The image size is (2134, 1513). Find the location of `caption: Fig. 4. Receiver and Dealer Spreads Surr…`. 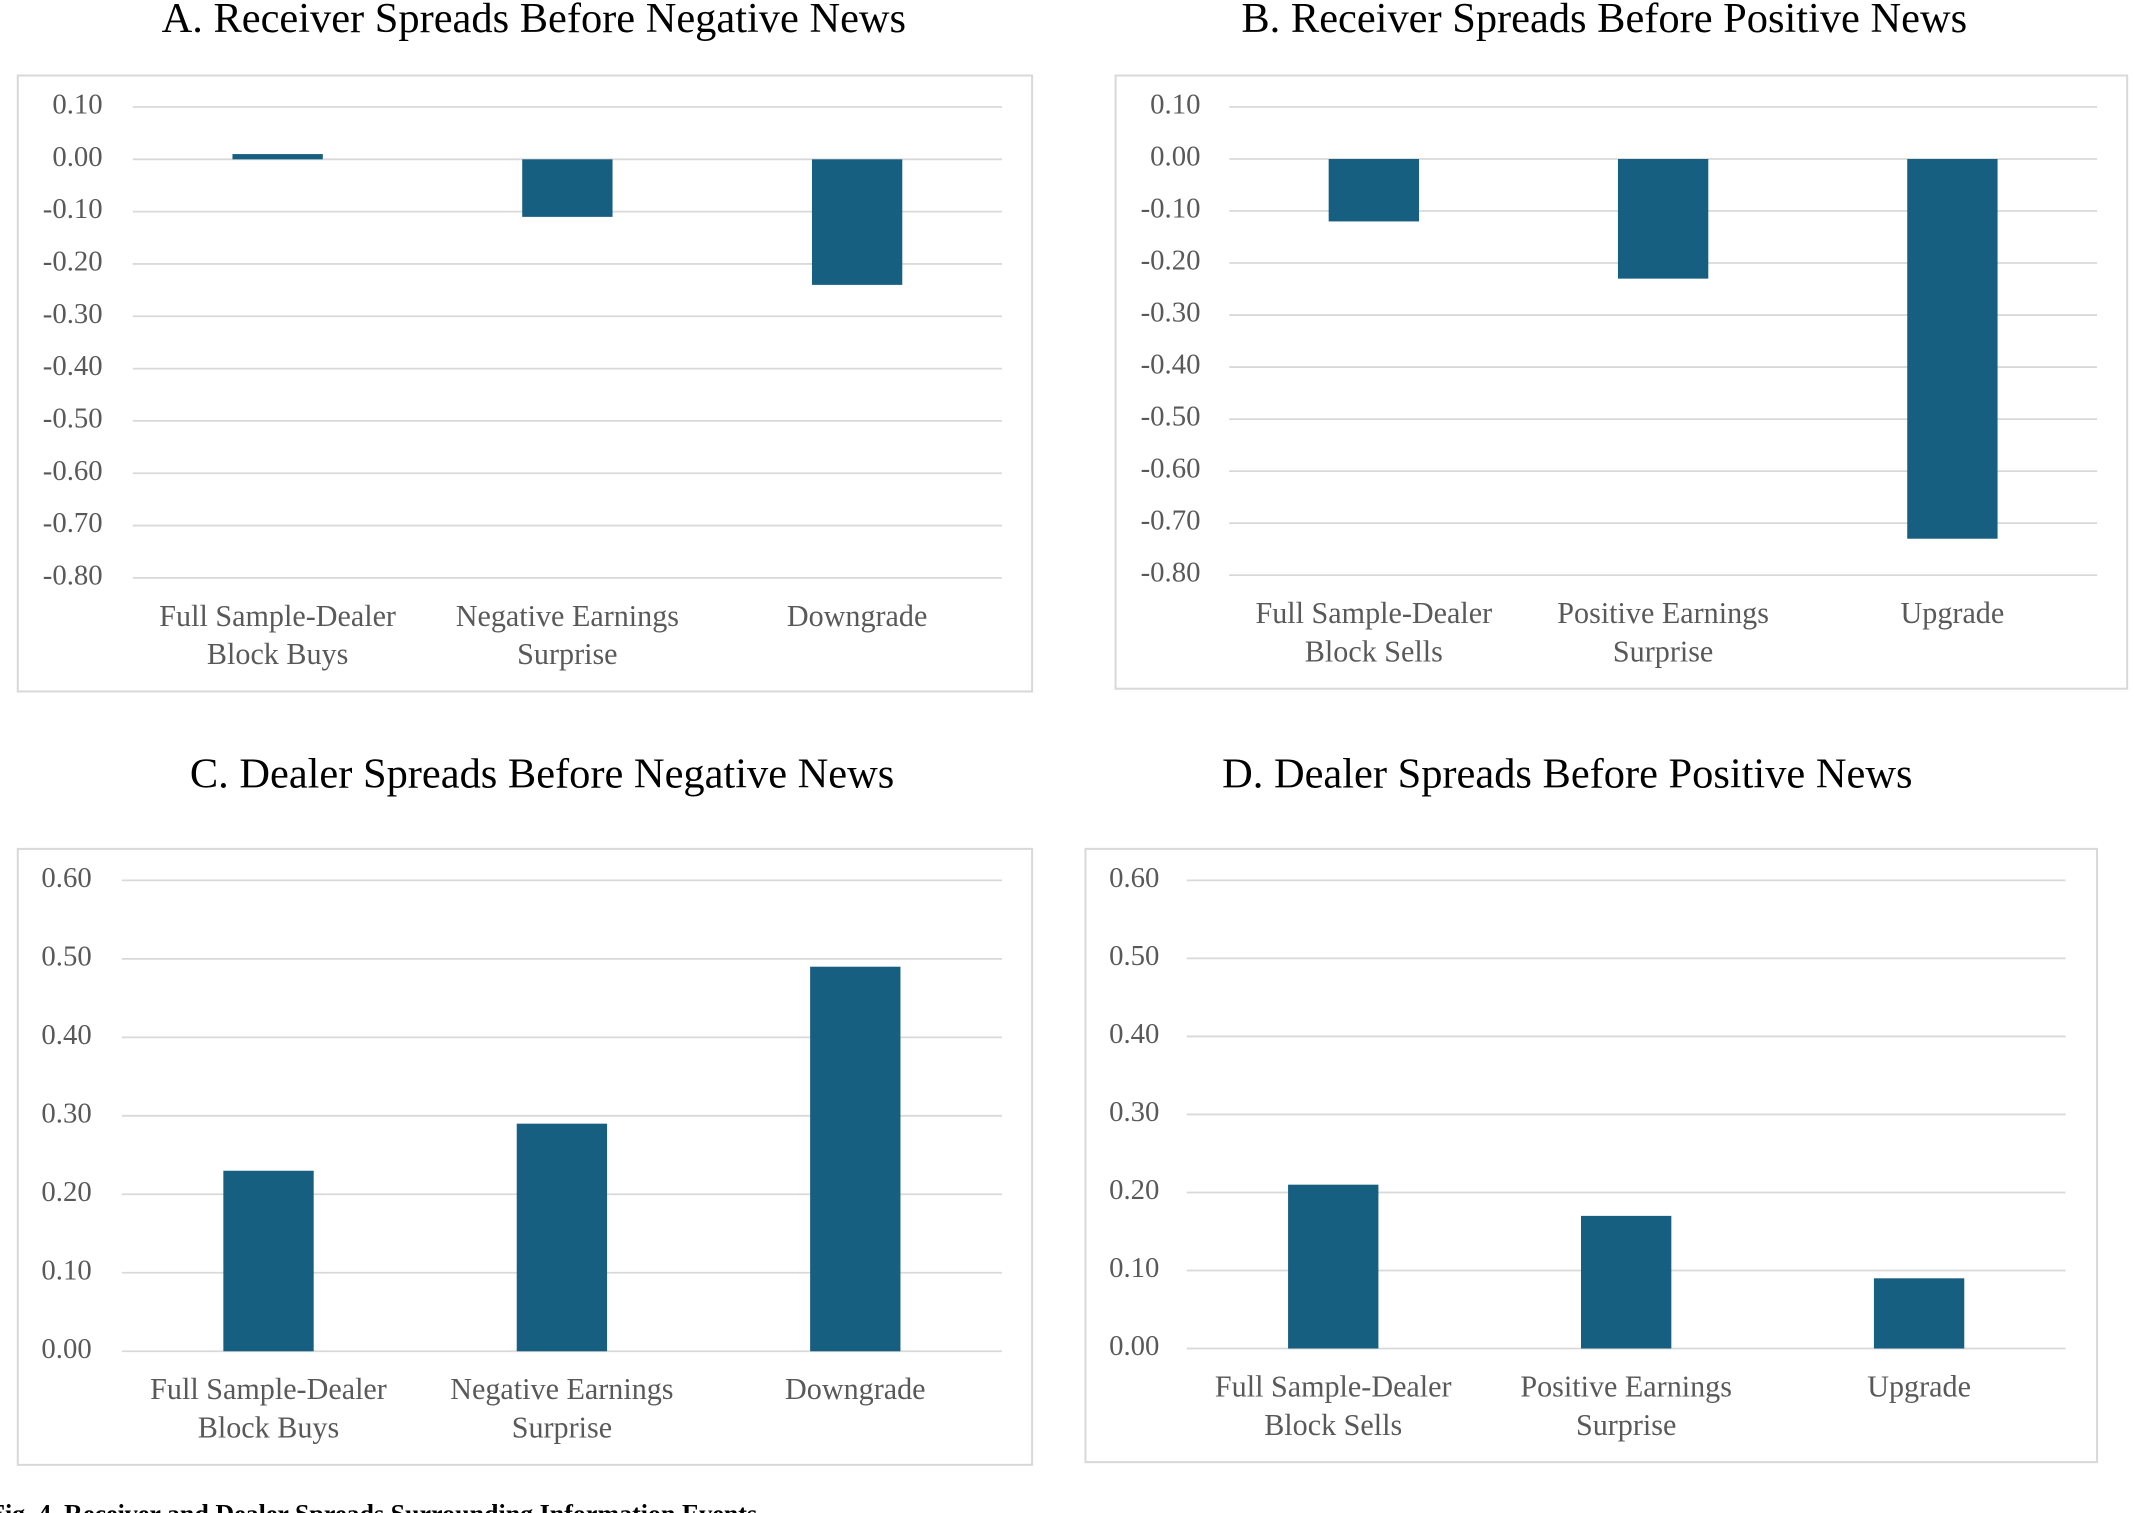

caption: Fig. 4. Receiver and Dealer Spreads Surr… is located at coordinates (378, 1506).